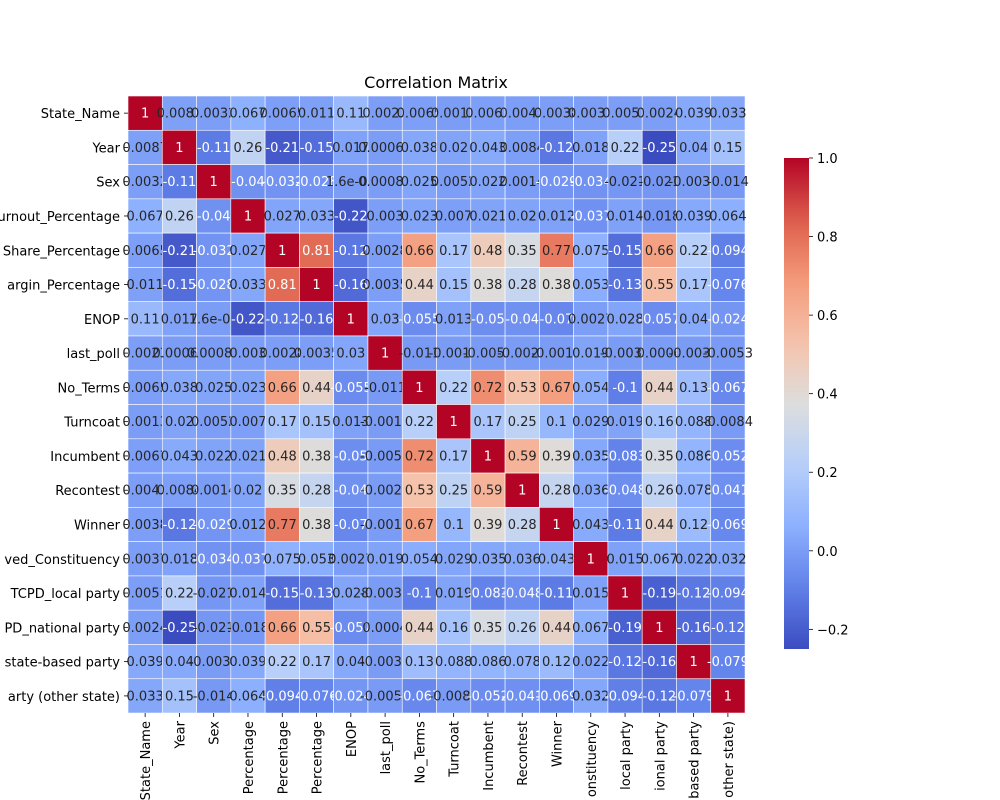 The image size is (1000, 800). Describe the element at coordinates (419, 456) in the screenshot. I see `cell-value-label: 0.72` at that location.